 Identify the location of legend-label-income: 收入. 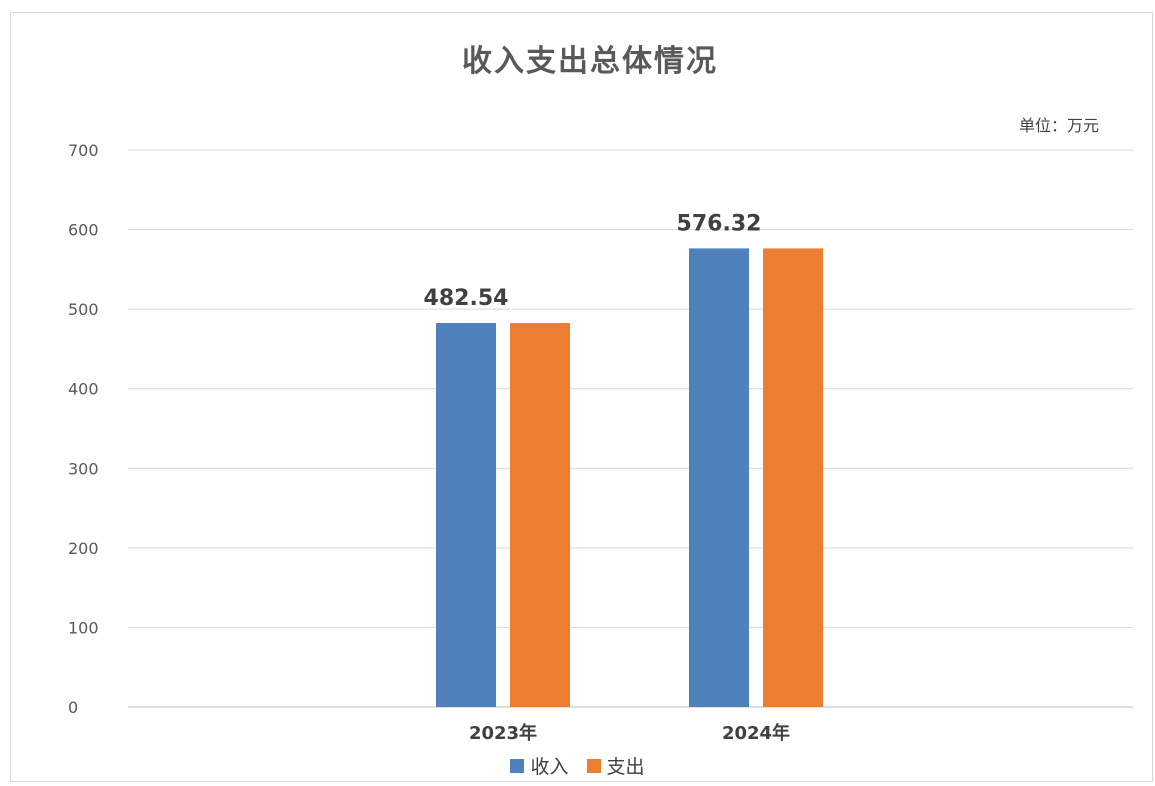
(549, 767).